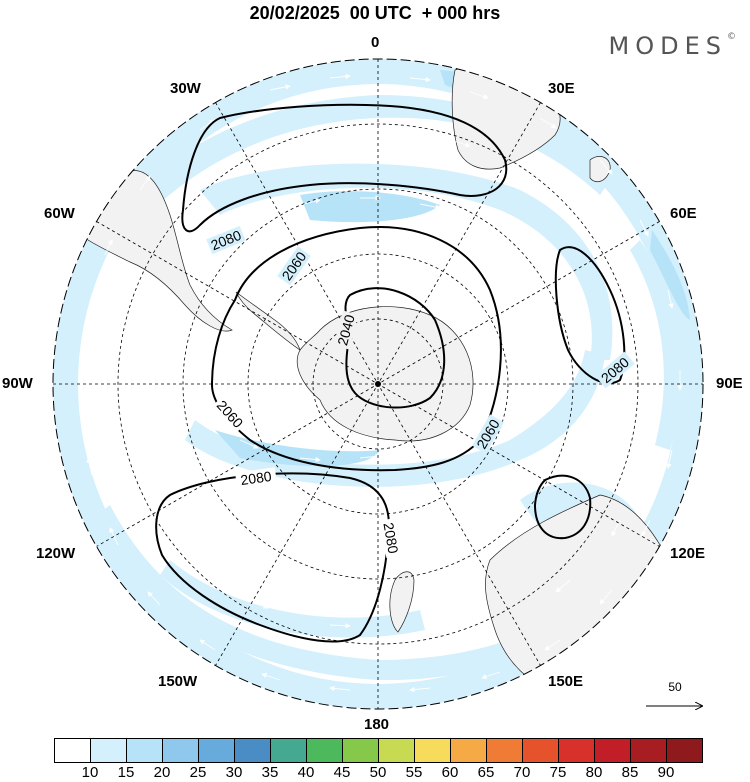 This screenshot has height=782, width=750. I want to click on antarctic-peninsula, so click(268, 321).